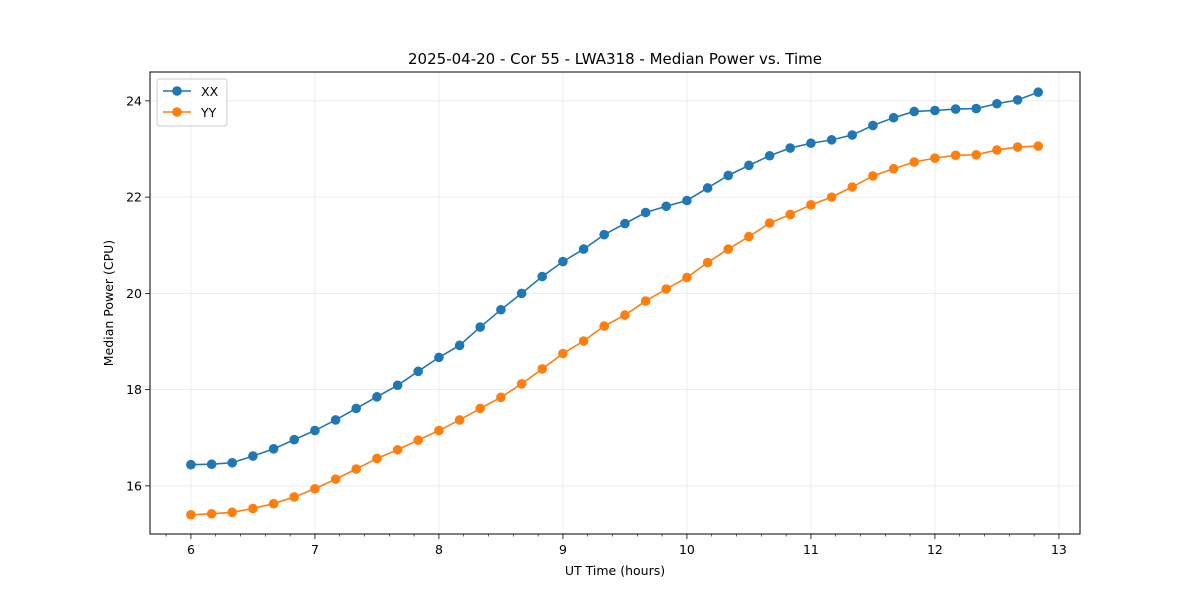  Describe the element at coordinates (134, 293) in the screenshot. I see `y-tick-label: 20` at that location.